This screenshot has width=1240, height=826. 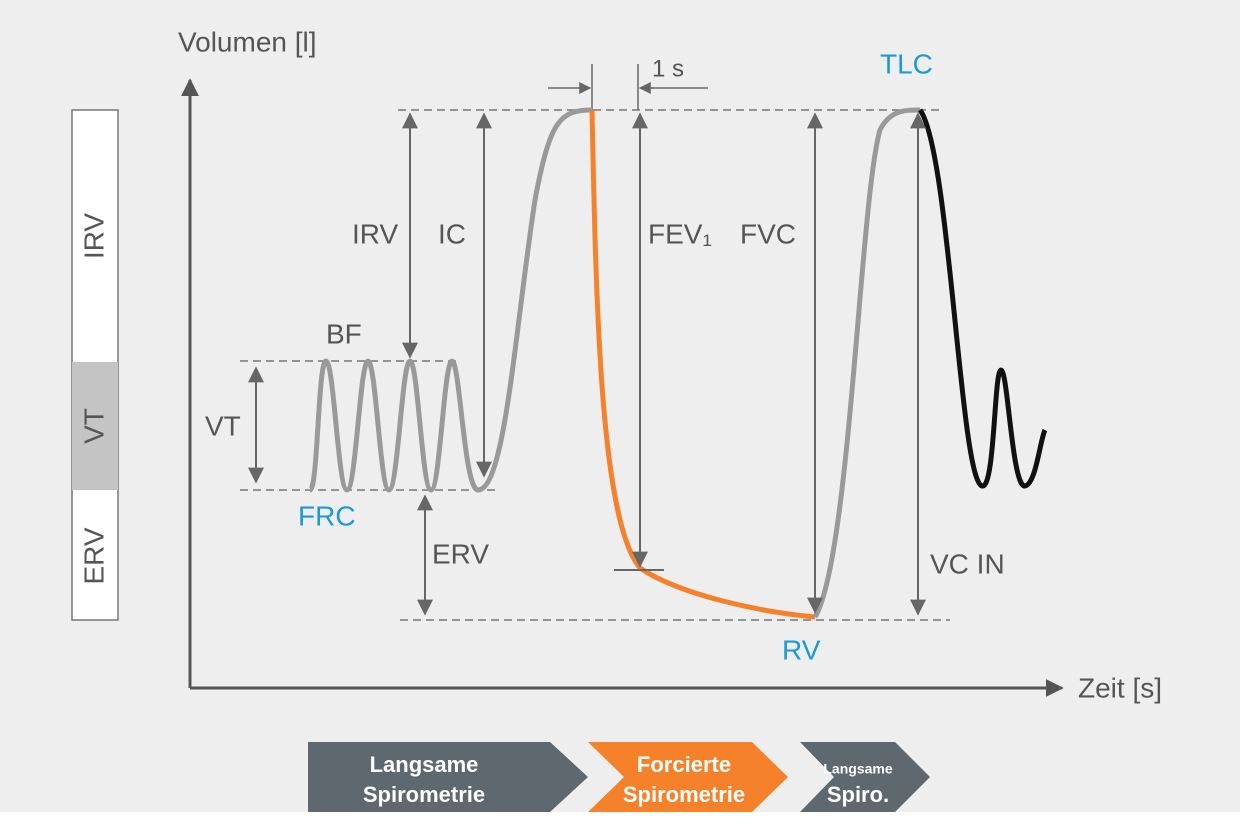 I want to click on vt-label: VT, so click(x=223, y=425).